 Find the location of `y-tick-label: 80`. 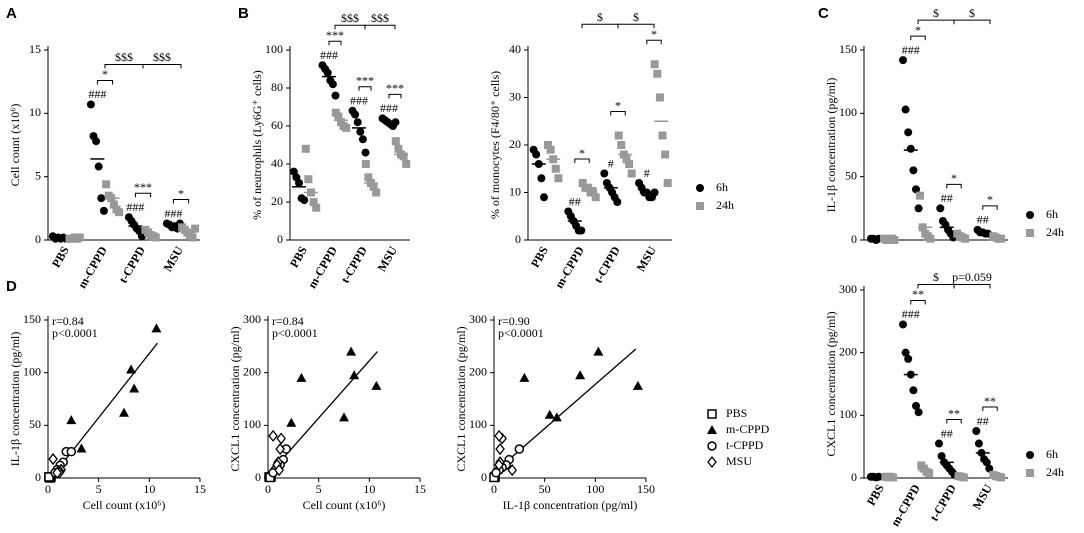

y-tick-label: 80 is located at coordinates (277, 87).